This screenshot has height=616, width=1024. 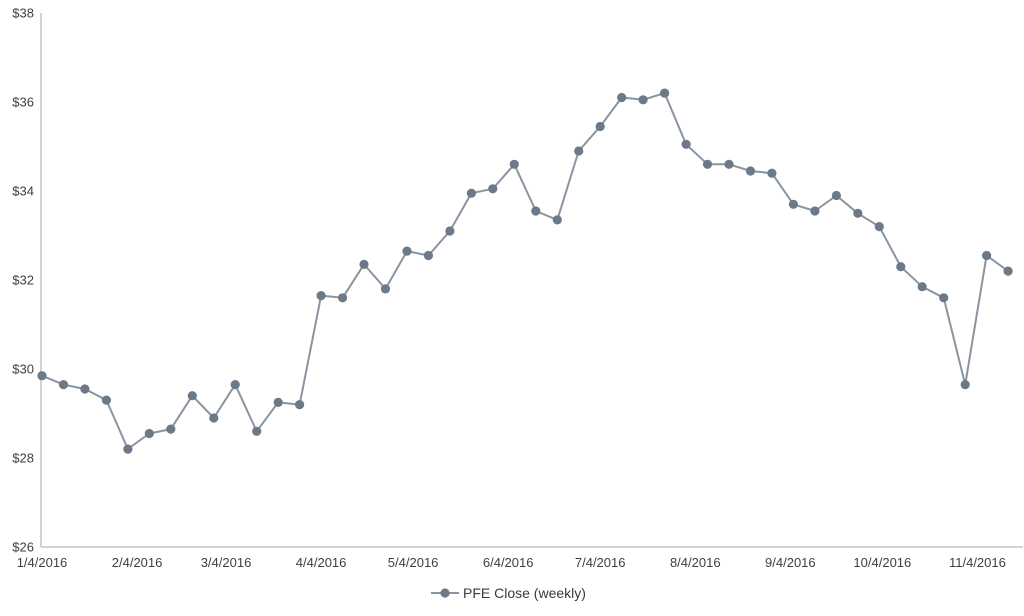 I want to click on y-tick-label: $34, so click(x=23, y=191).